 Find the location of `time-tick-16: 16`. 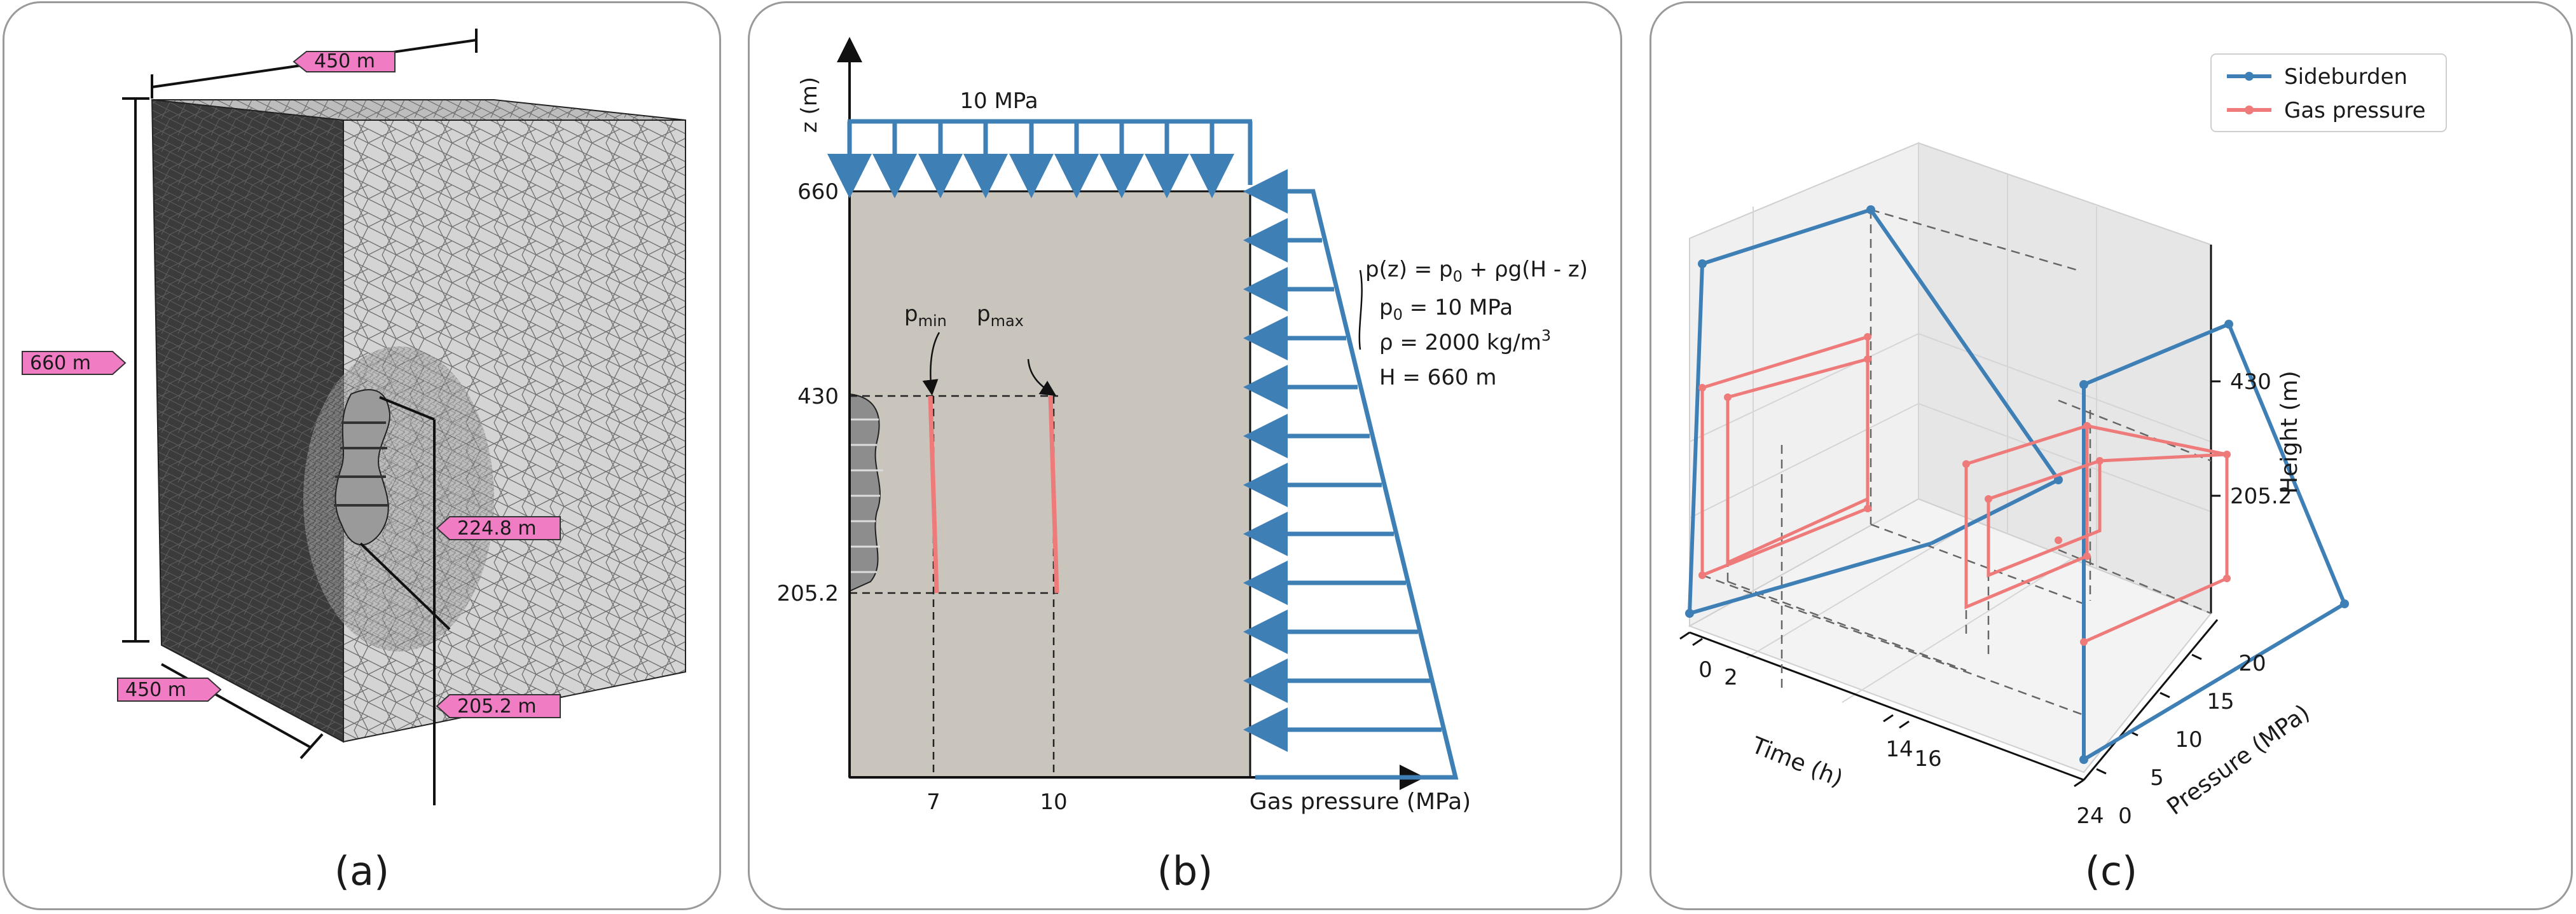

time-tick-16: 16 is located at coordinates (1928, 759).